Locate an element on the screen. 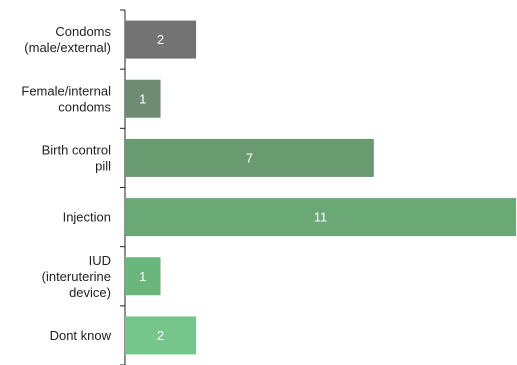  y-axis-group is located at coordinates (123, 187).